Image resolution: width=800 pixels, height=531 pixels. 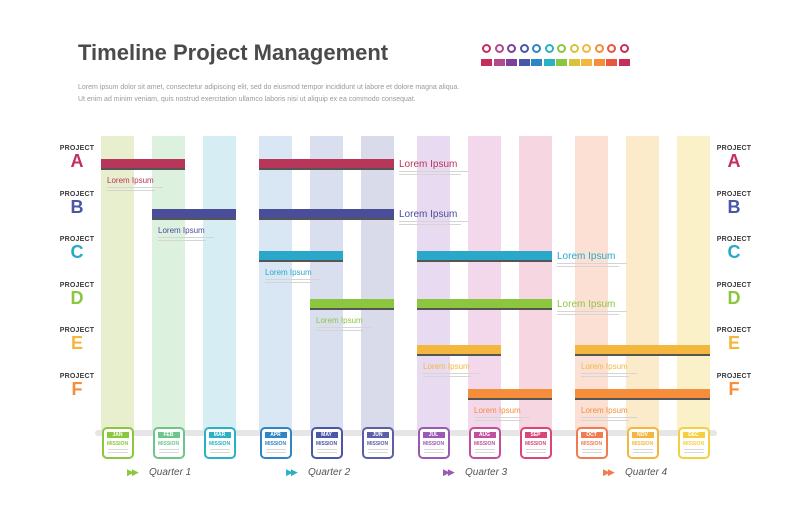 I want to click on project-label-d-left: PROJECT D, so click(x=77, y=294).